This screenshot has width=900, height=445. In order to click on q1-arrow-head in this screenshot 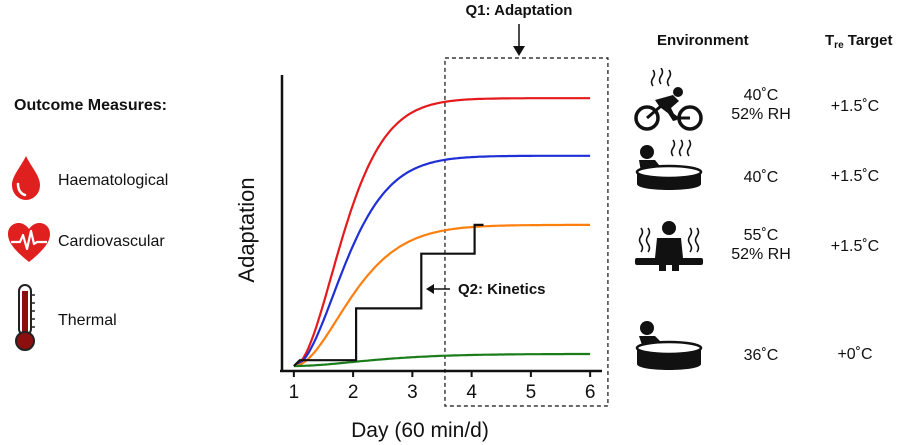, I will do `click(519, 51)`.